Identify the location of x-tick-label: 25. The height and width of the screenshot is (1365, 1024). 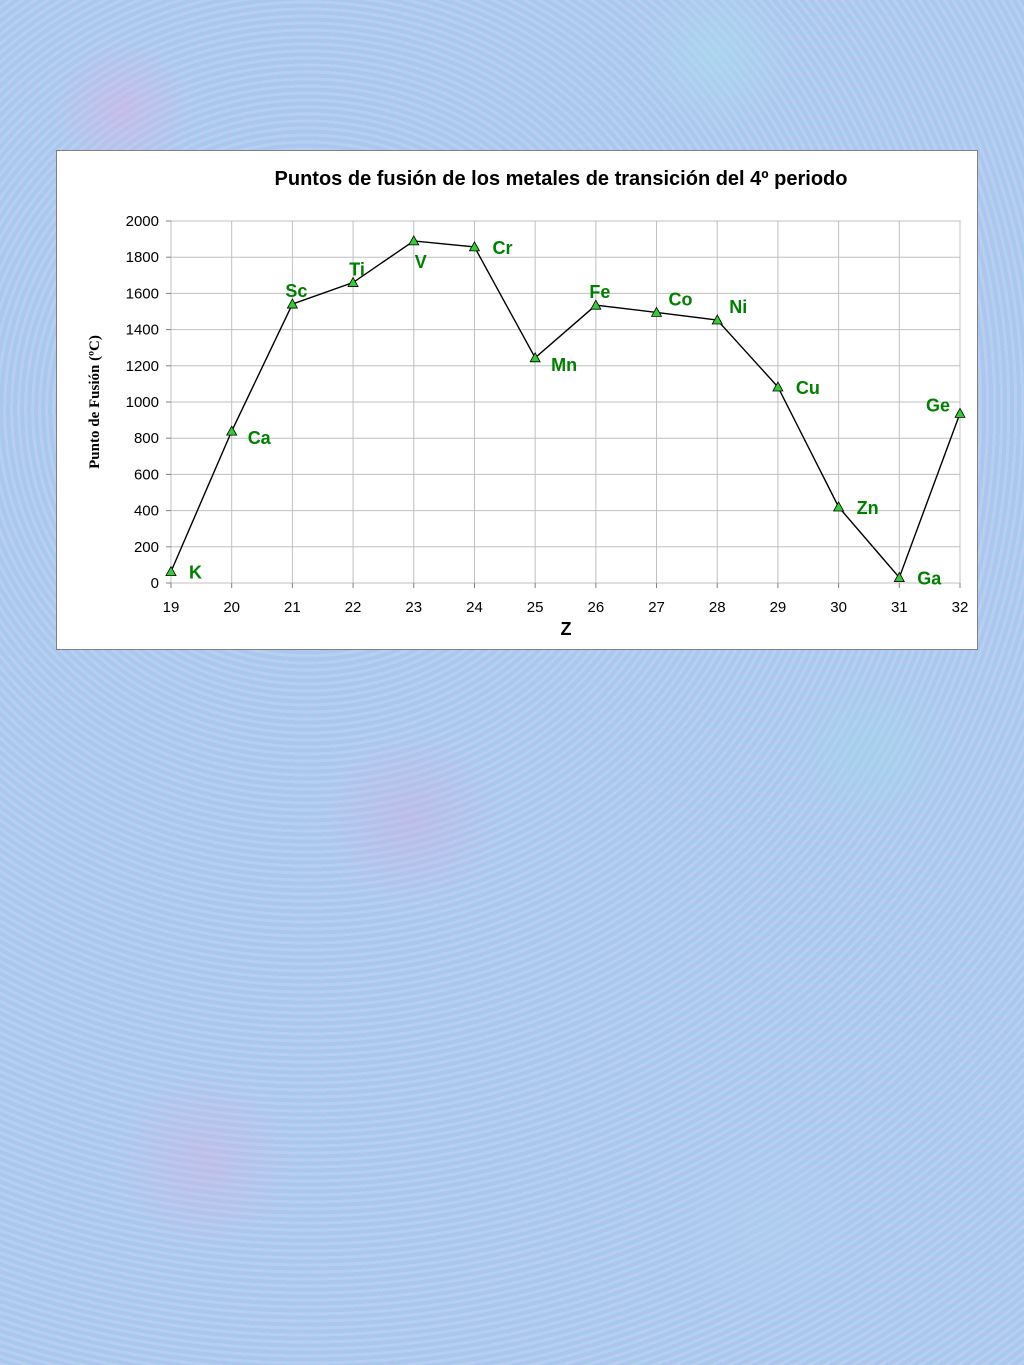
(535, 607).